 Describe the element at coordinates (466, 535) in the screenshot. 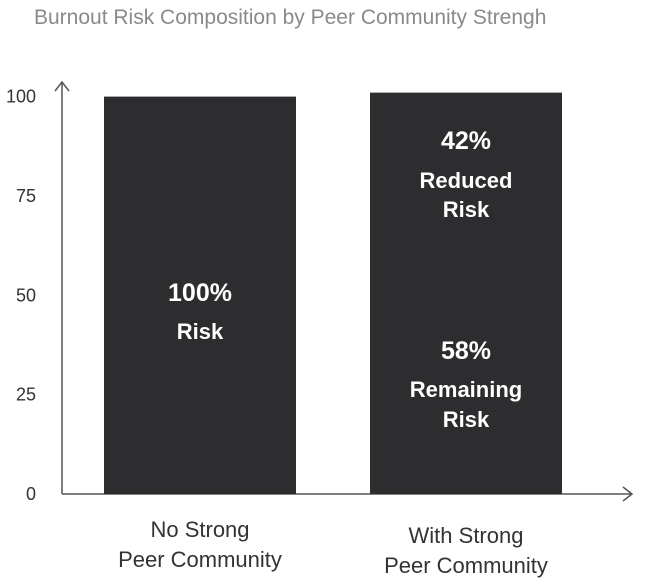

I see `x-category-label: With Strong` at that location.